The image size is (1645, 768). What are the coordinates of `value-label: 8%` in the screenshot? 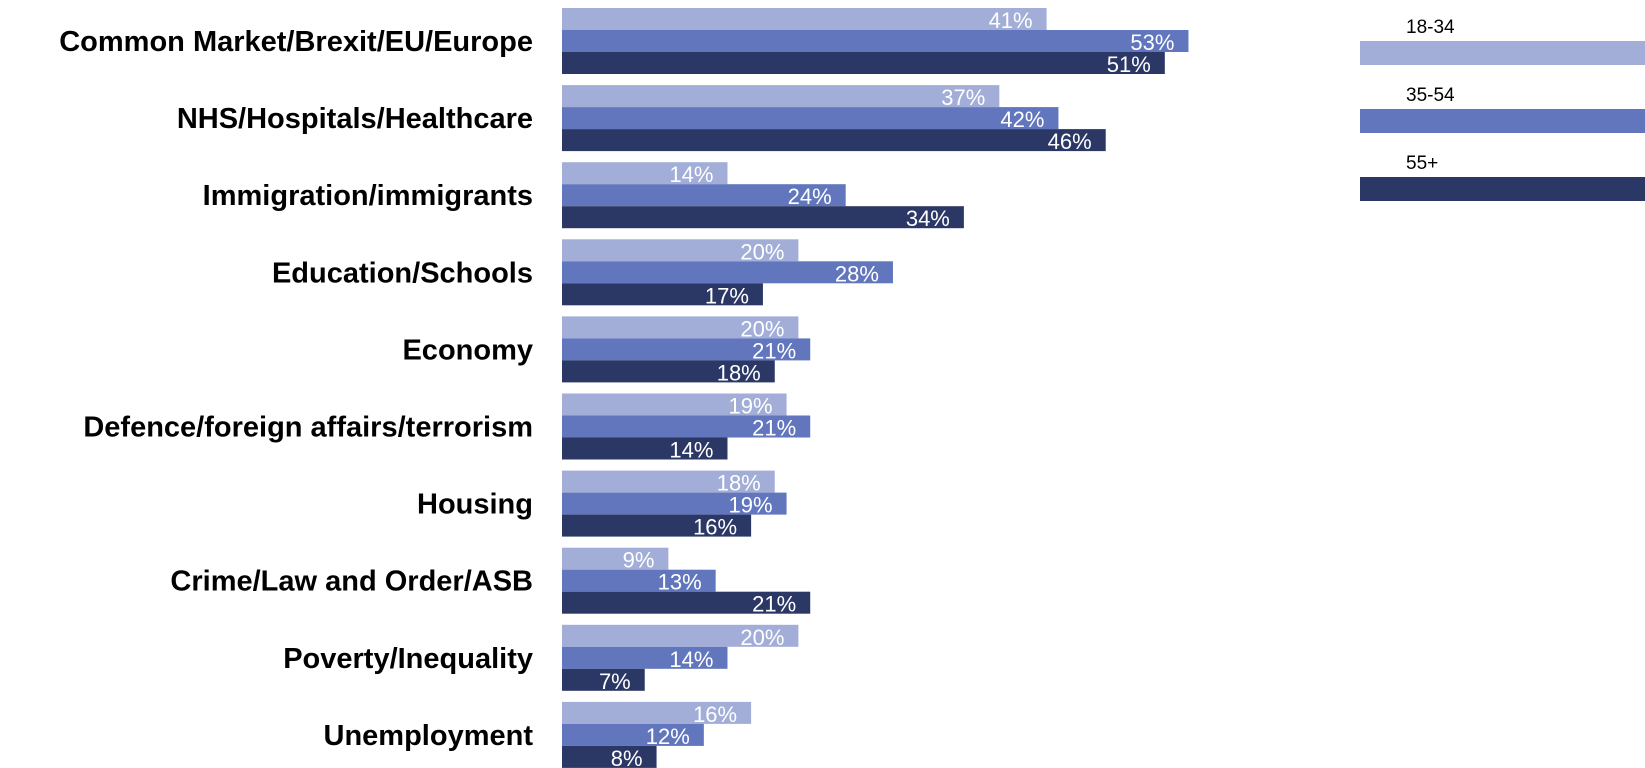 It's located at (627, 757).